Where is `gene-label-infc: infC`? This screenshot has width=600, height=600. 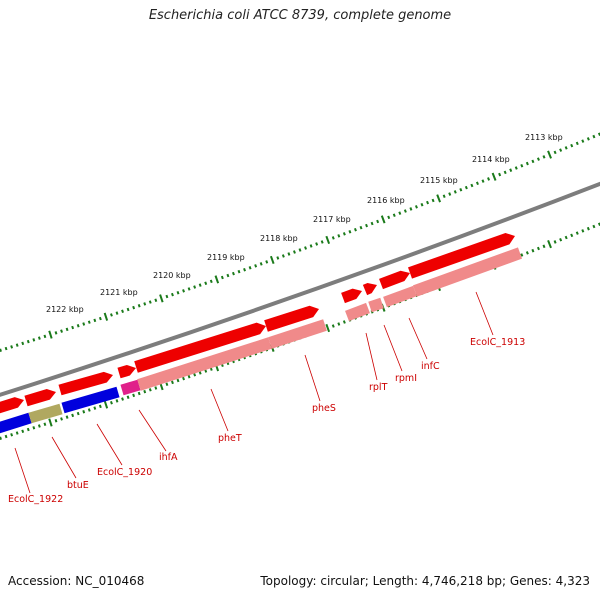 gene-label-infc: infC is located at coordinates (430, 366).